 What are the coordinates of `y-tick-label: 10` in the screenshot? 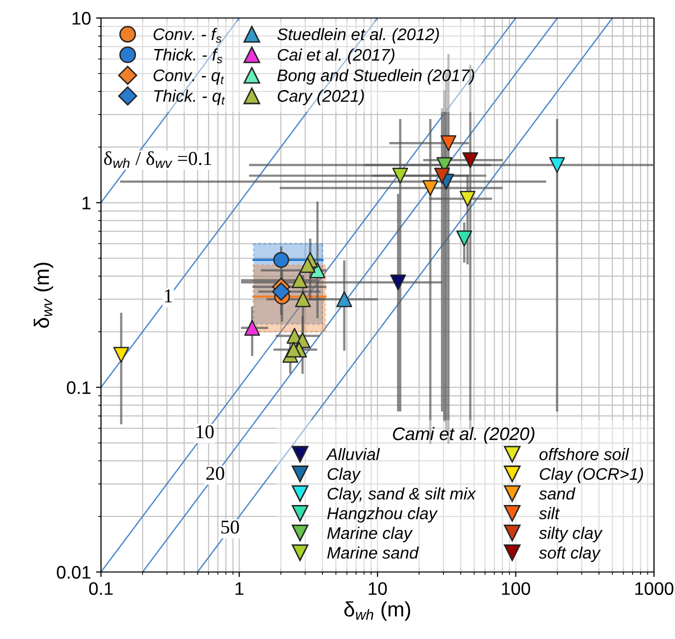 It's located at (81, 18).